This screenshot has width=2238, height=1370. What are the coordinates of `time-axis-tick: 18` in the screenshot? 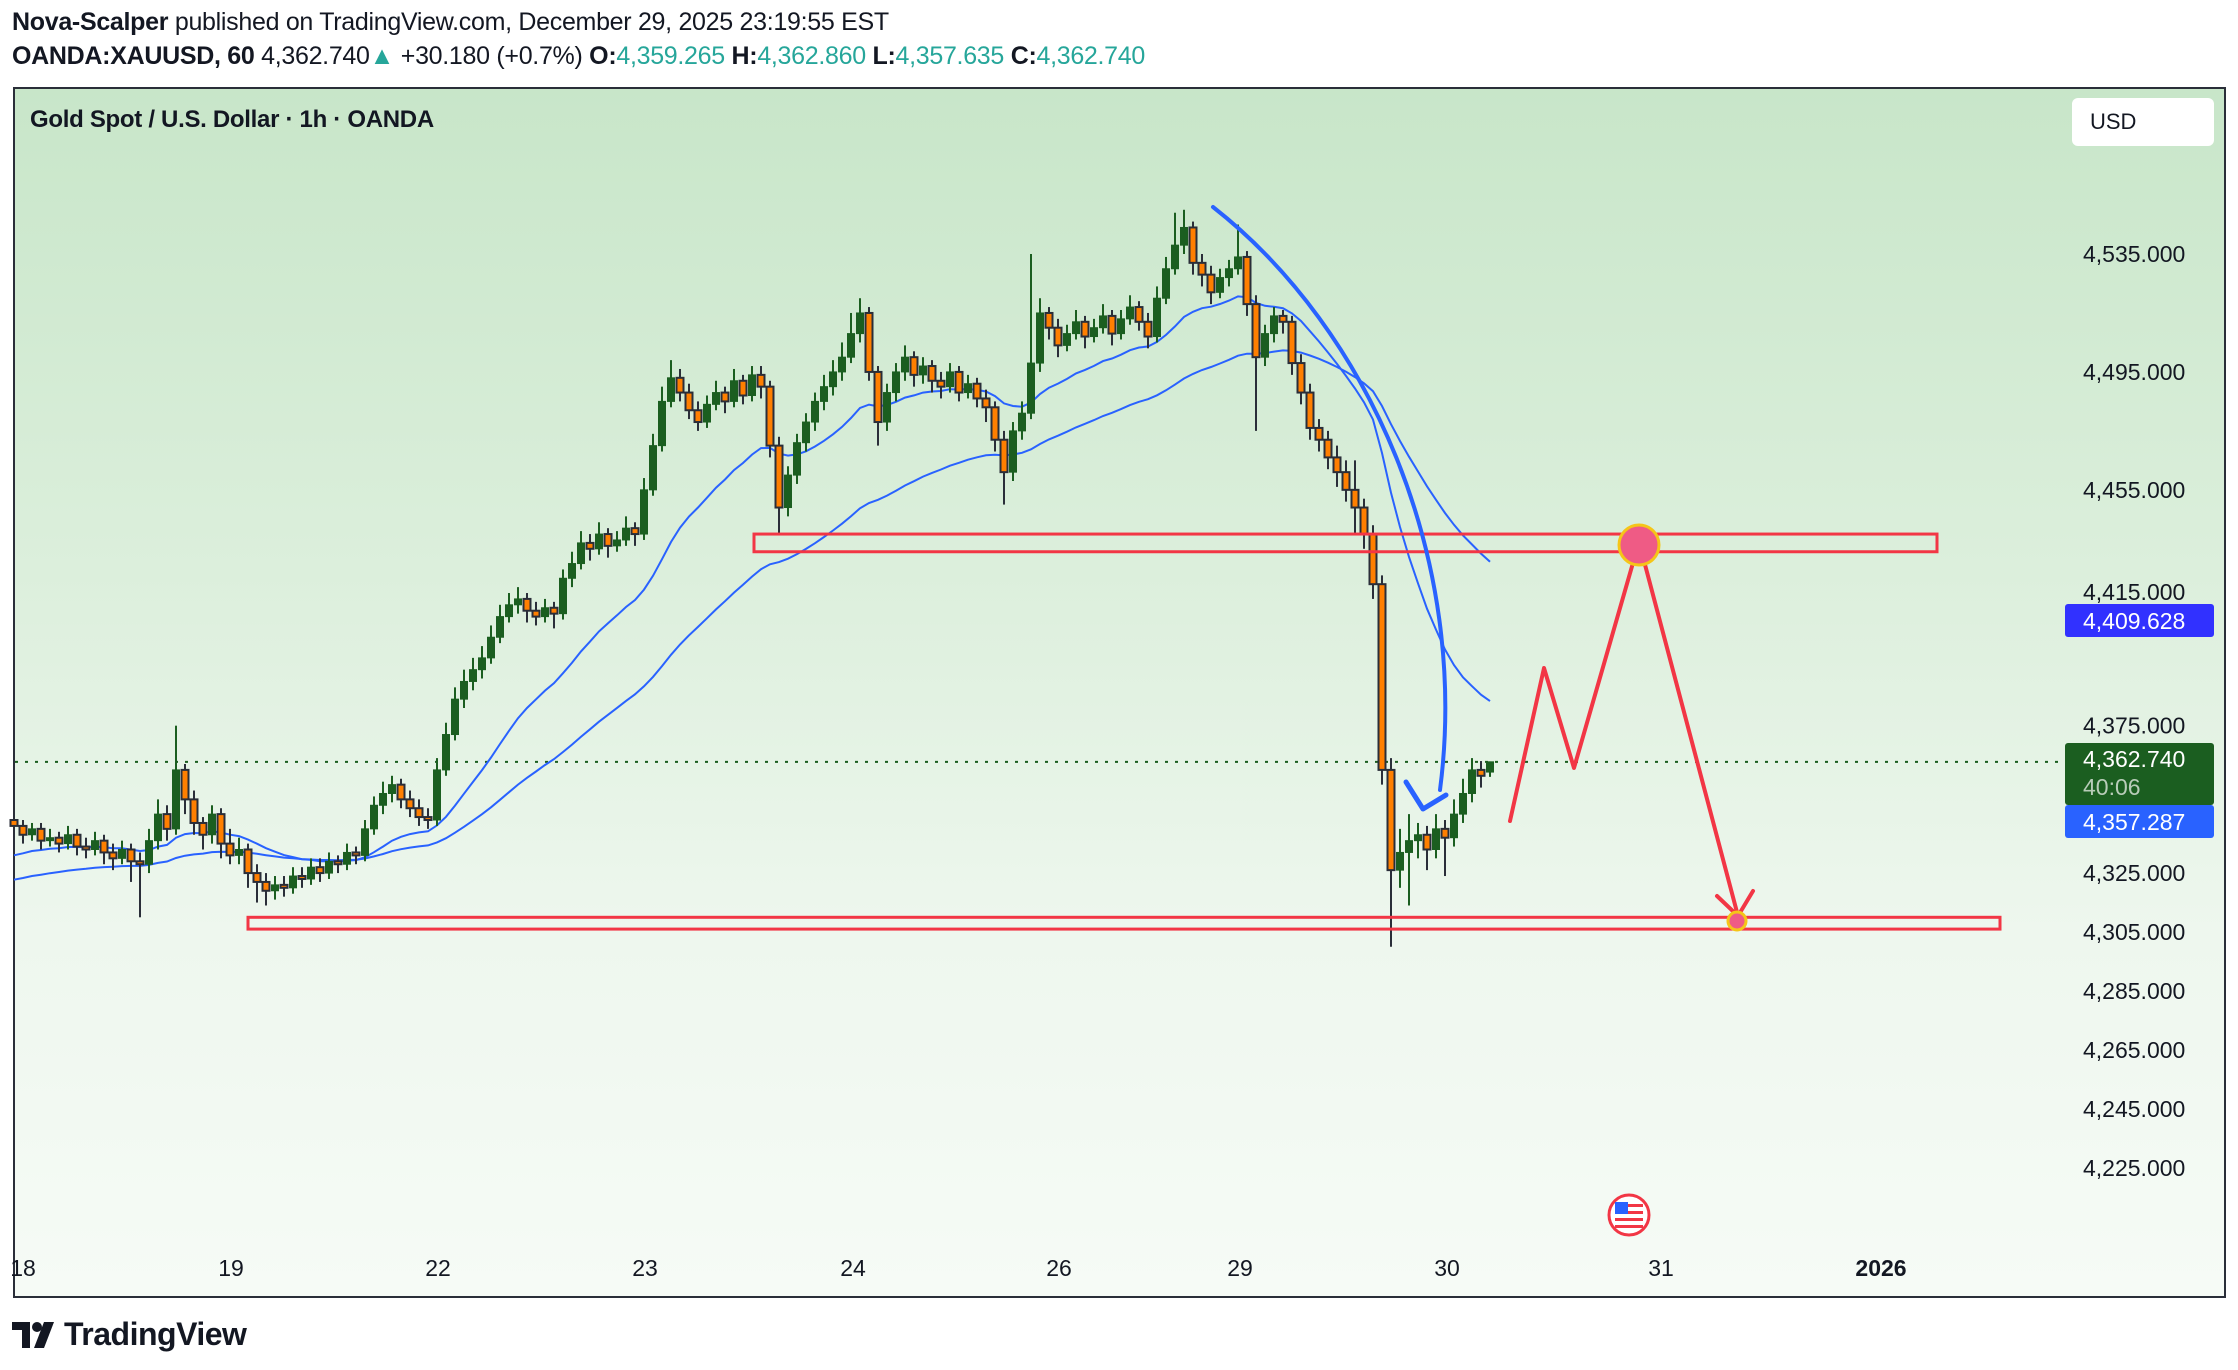 It's located at (23, 1268).